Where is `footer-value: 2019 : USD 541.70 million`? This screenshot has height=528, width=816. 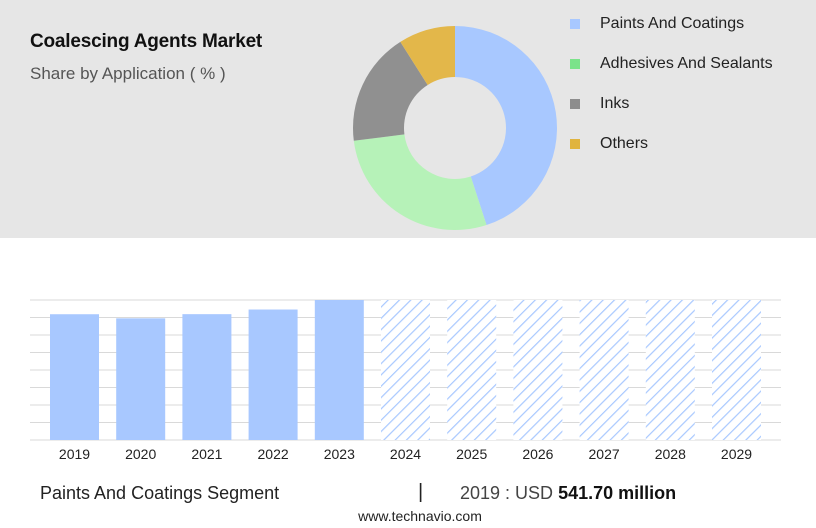 footer-value: 2019 : USD 541.70 million is located at coordinates (568, 493).